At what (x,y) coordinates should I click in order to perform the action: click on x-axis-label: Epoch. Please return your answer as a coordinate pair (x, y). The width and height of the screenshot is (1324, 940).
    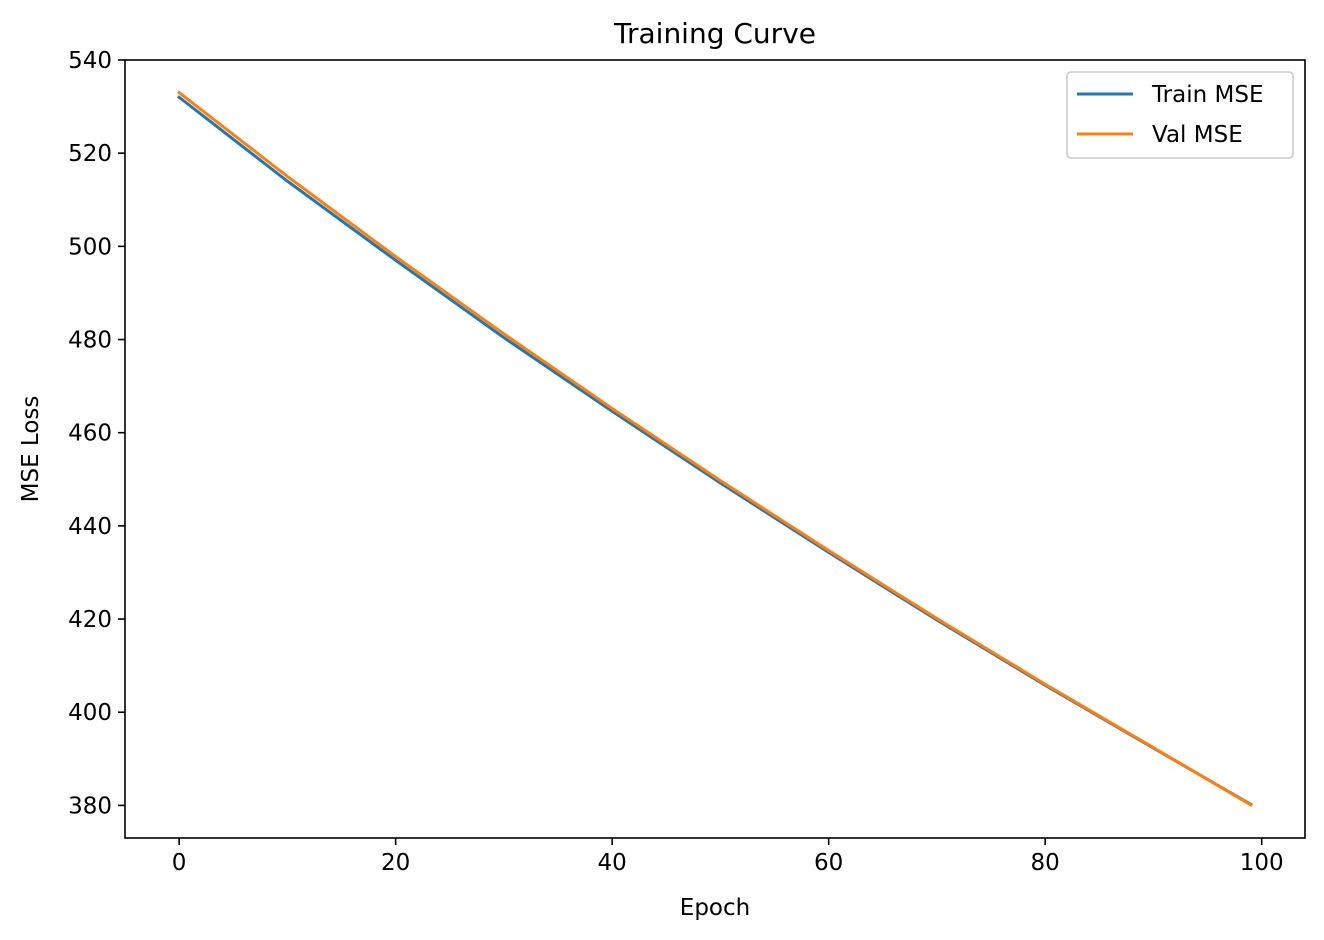
    Looking at the image, I should click on (715, 908).